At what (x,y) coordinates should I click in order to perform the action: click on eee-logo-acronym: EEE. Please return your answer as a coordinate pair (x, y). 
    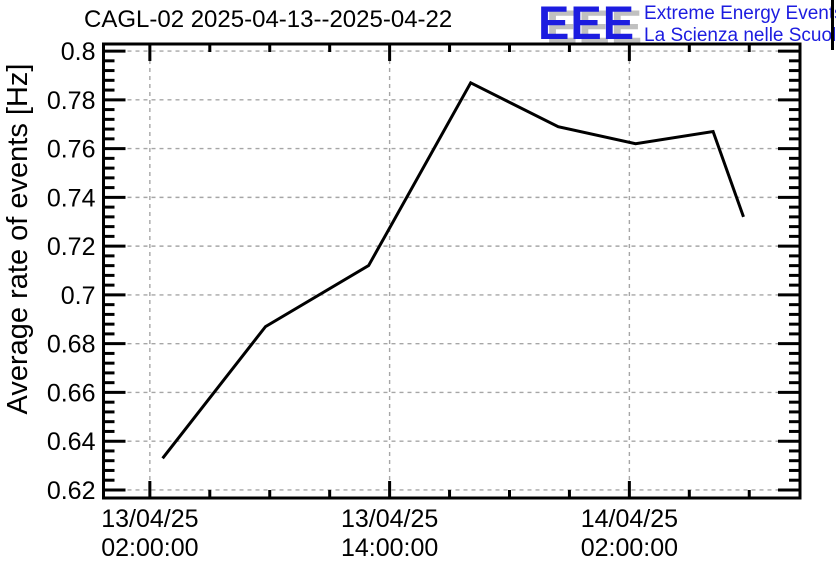
    Looking at the image, I should click on (587, 24).